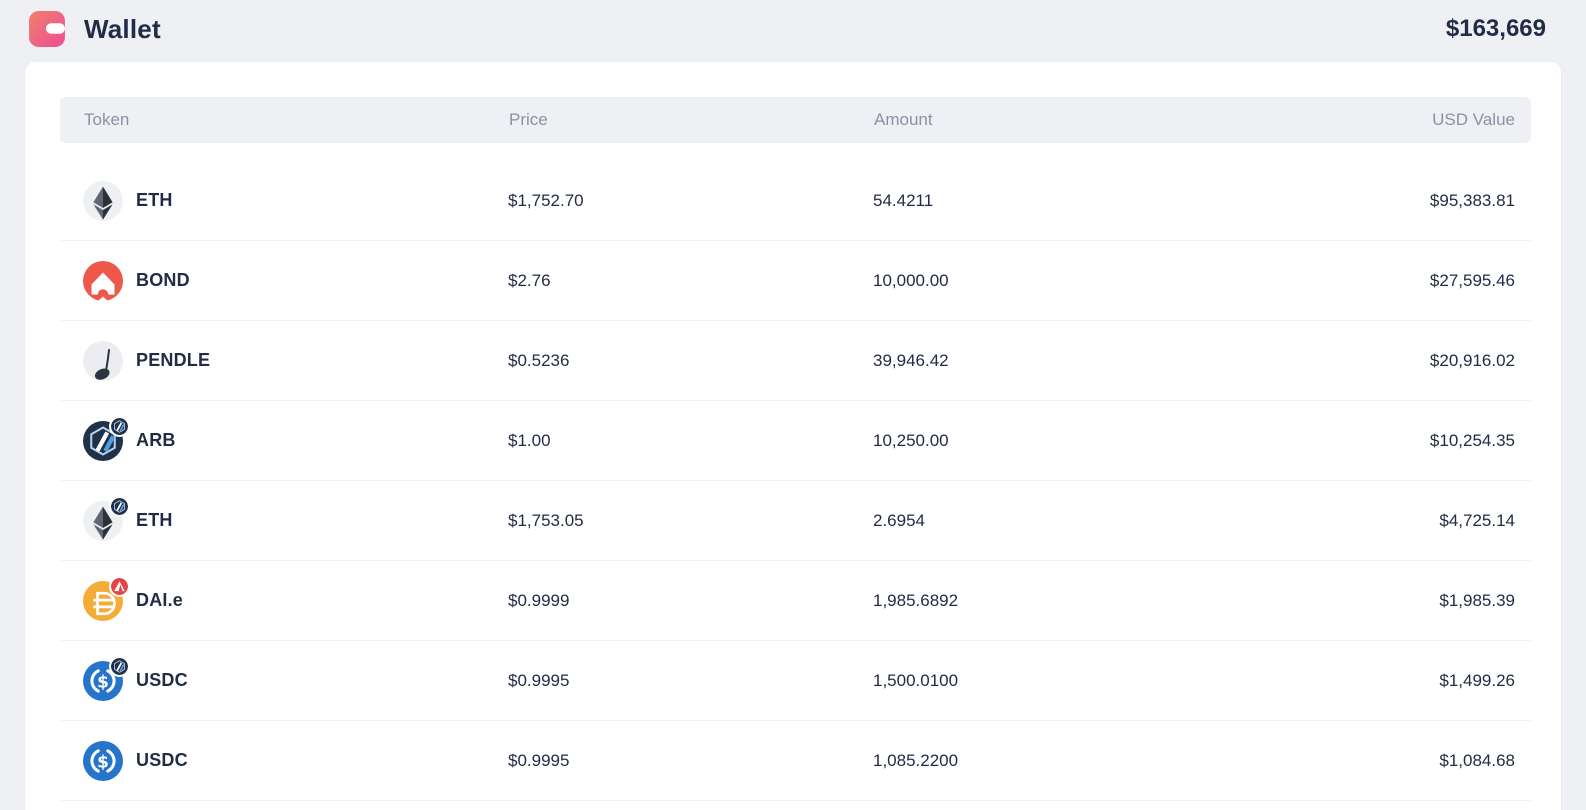 This screenshot has height=810, width=1586. Describe the element at coordinates (1473, 119) in the screenshot. I see `column-header-usd-value: USD Value` at that location.